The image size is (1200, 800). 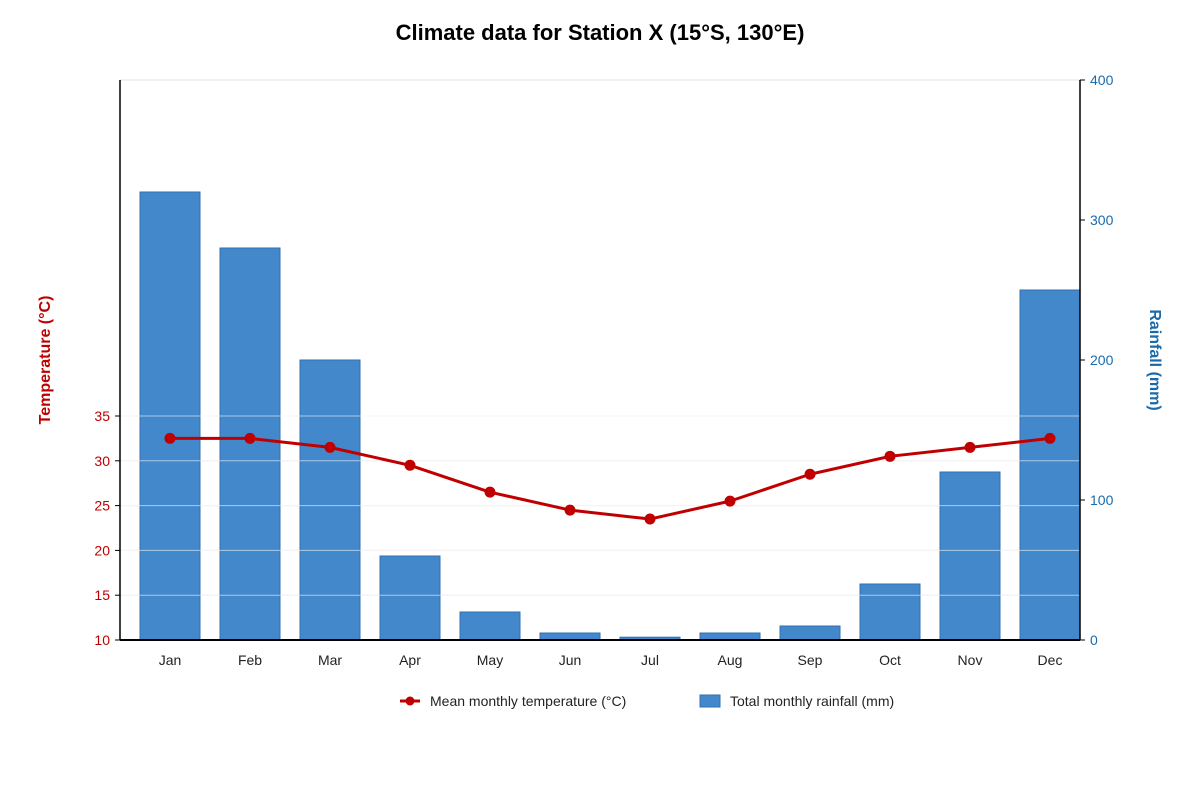 What do you see at coordinates (1050, 660) in the screenshot?
I see `x-tick-label: Dec` at bounding box center [1050, 660].